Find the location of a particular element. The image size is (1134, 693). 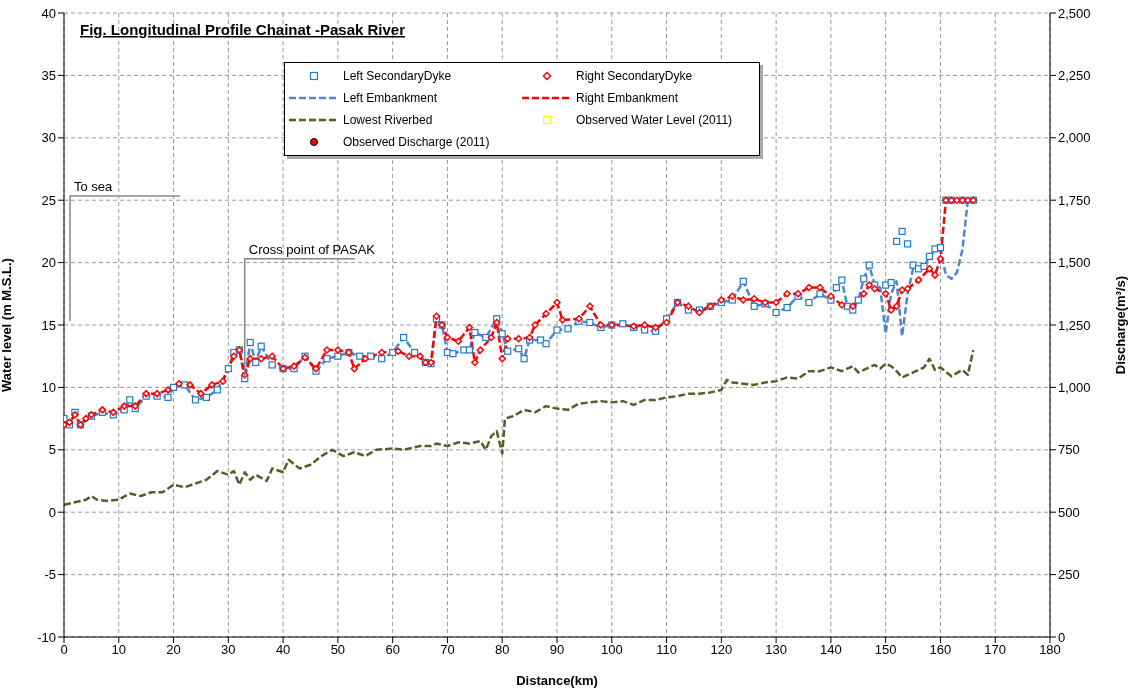

x-tick-label: 130 is located at coordinates (776, 650).